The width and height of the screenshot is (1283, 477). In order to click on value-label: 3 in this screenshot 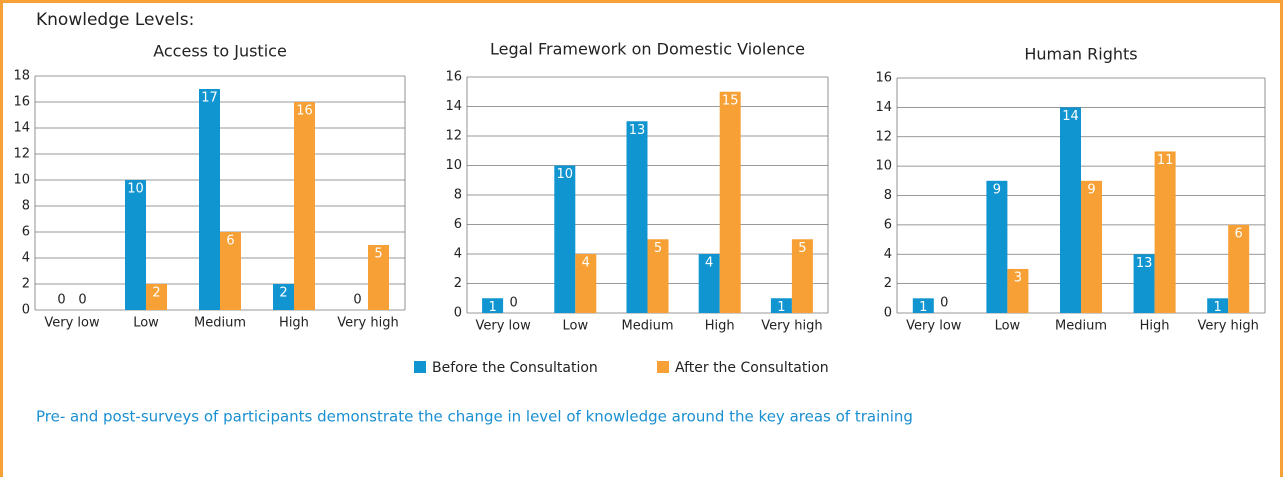, I will do `click(1018, 277)`.